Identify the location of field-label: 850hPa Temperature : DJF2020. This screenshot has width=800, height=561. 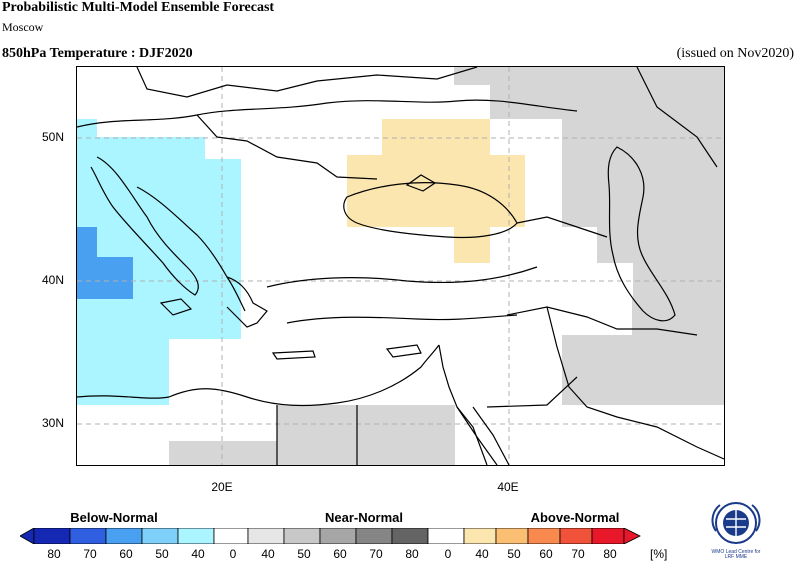
(97, 53).